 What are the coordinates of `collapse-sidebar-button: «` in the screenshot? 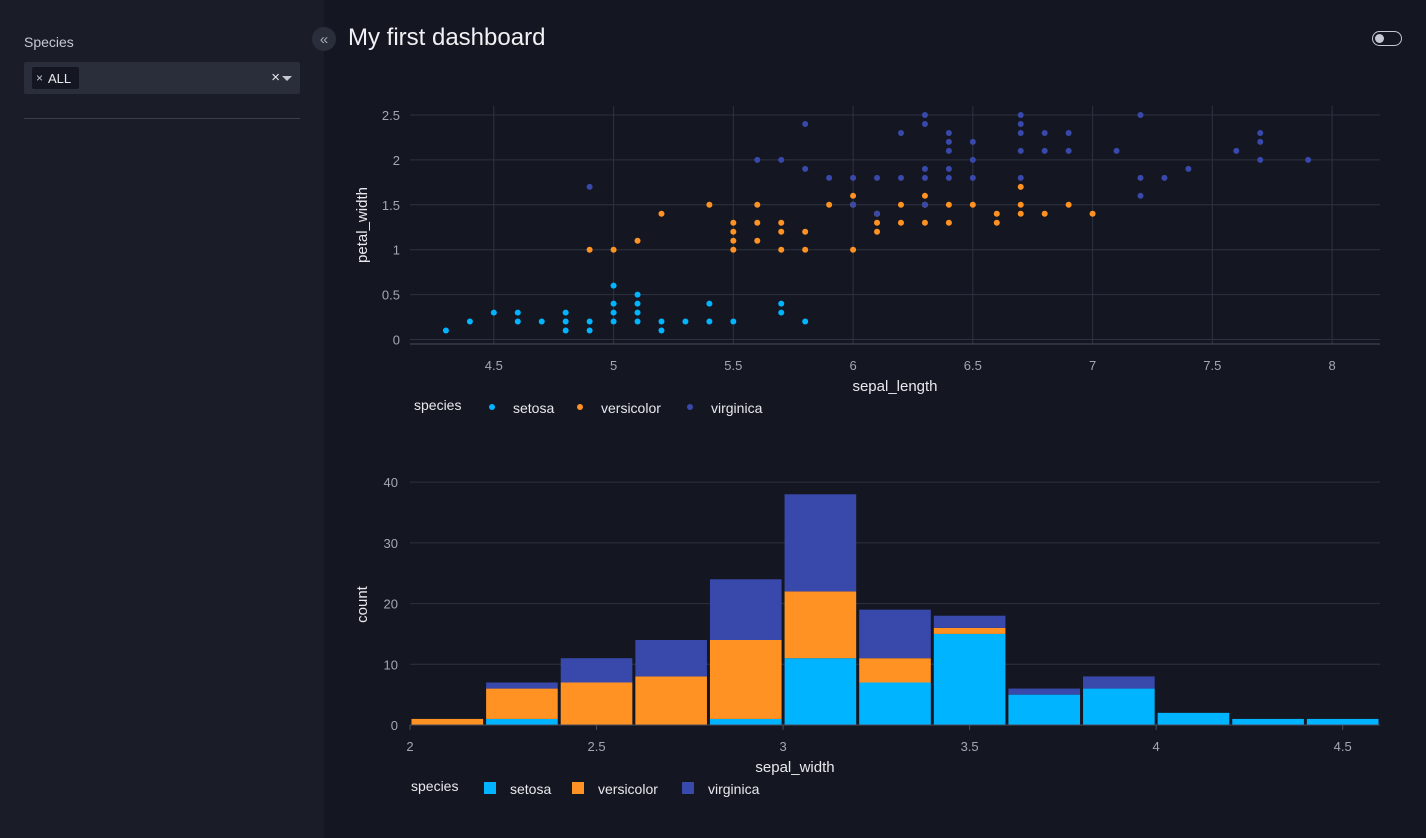 It's located at (324, 39).